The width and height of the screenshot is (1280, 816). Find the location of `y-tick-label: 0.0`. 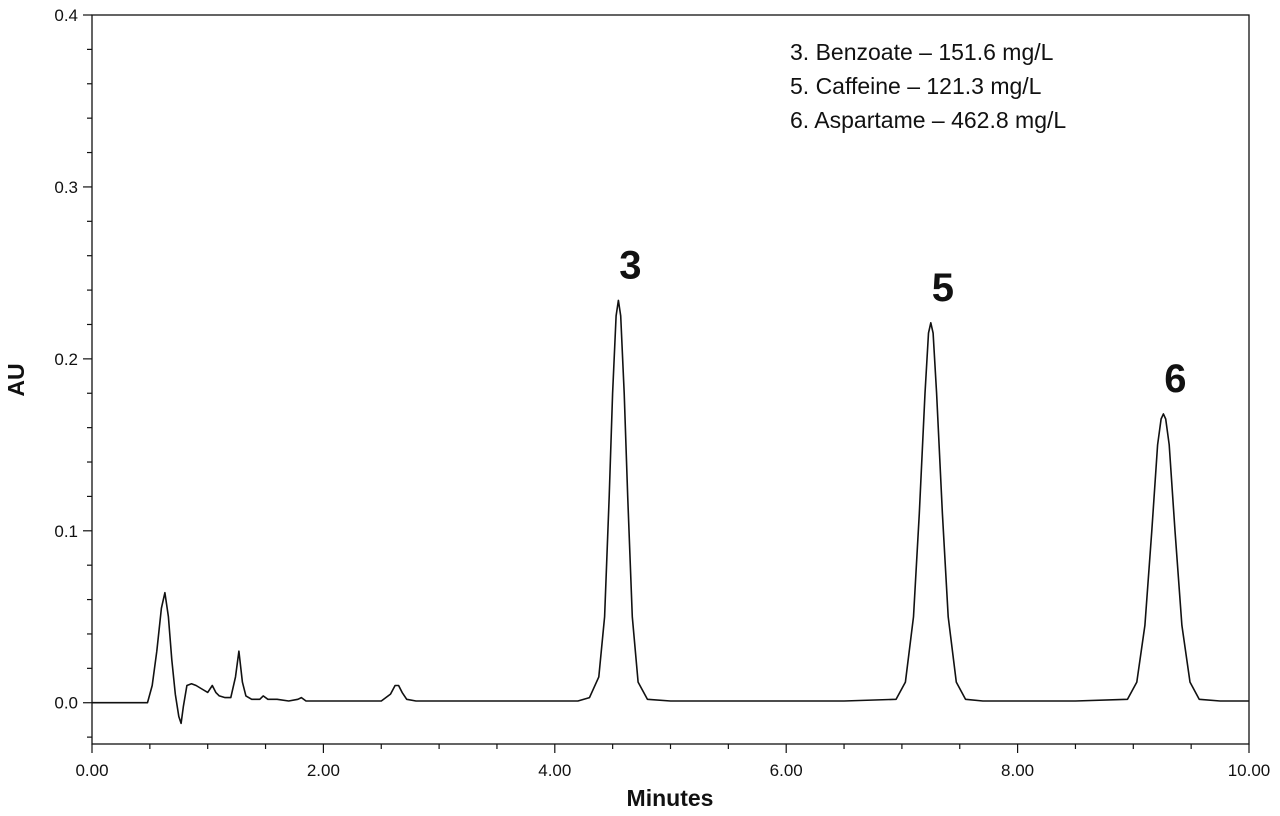

y-tick-label: 0.0 is located at coordinates (66, 703).